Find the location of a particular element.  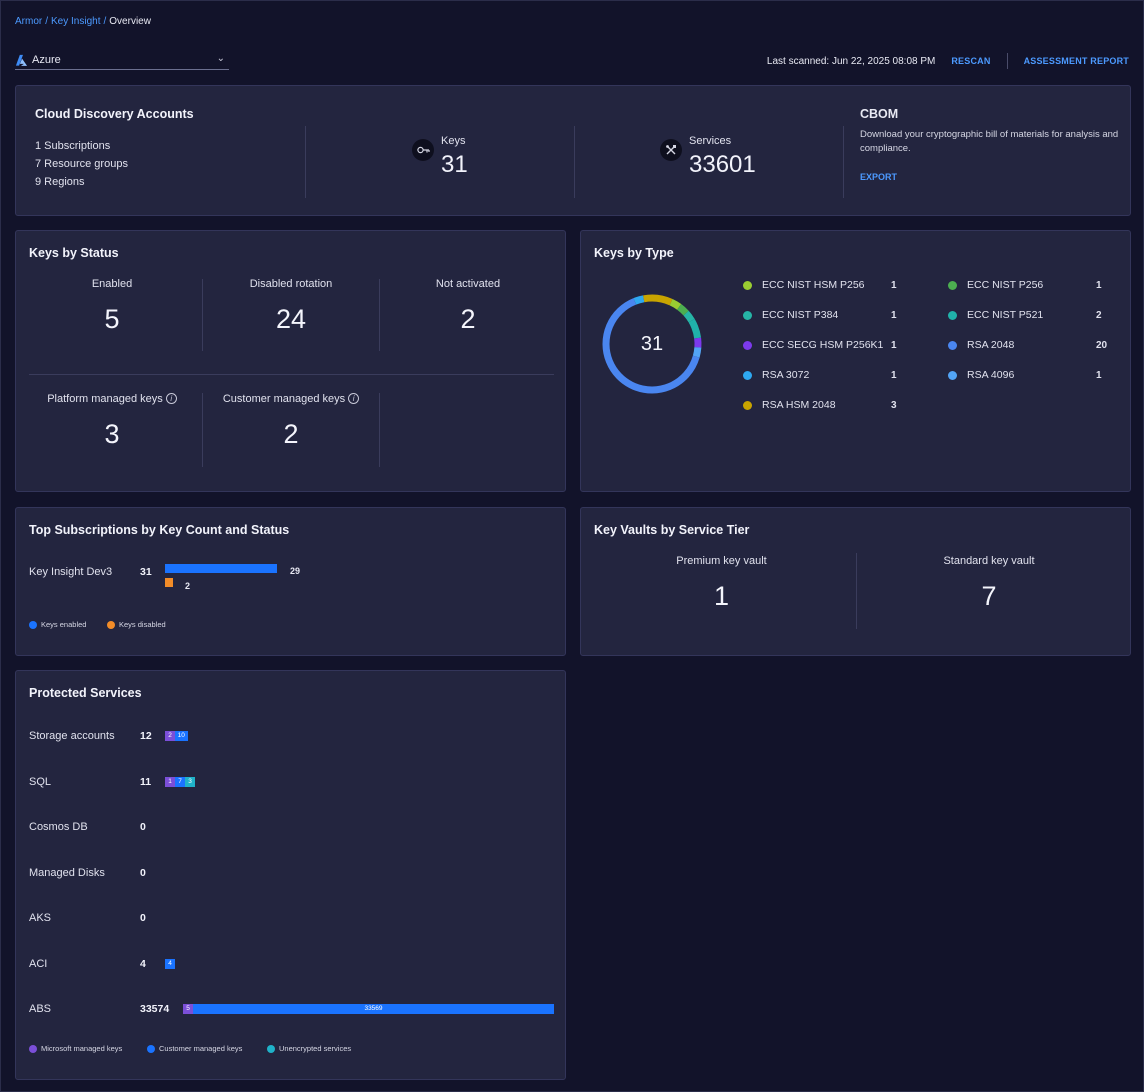

key-type-legend-item: RSA 3072 1 is located at coordinates (823, 375).